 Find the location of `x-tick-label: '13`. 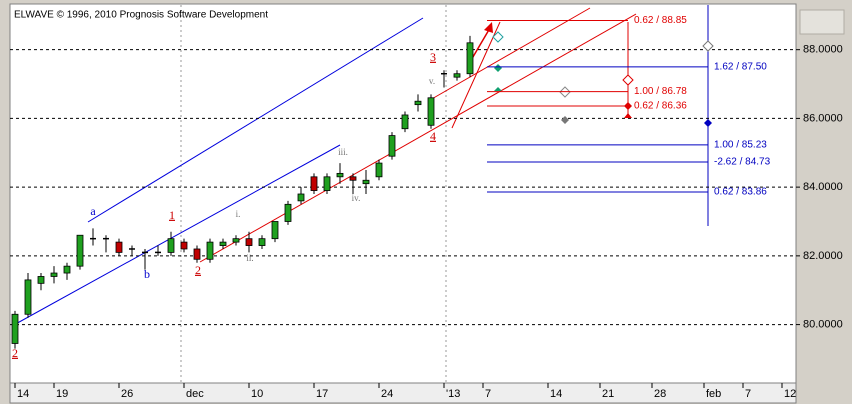

x-tick-label: '13 is located at coordinates (453, 394).